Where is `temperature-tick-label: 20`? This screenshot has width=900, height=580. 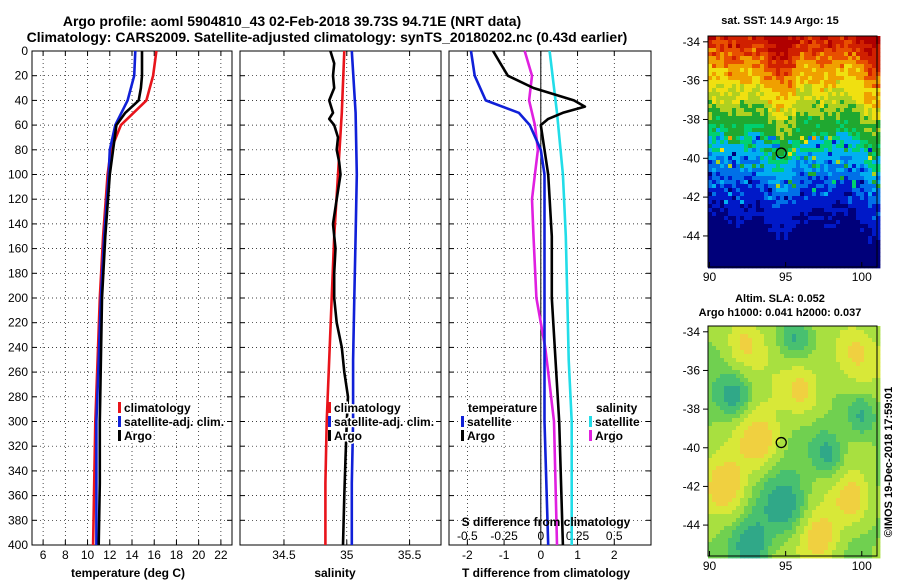 temperature-tick-label: 20 is located at coordinates (199, 555).